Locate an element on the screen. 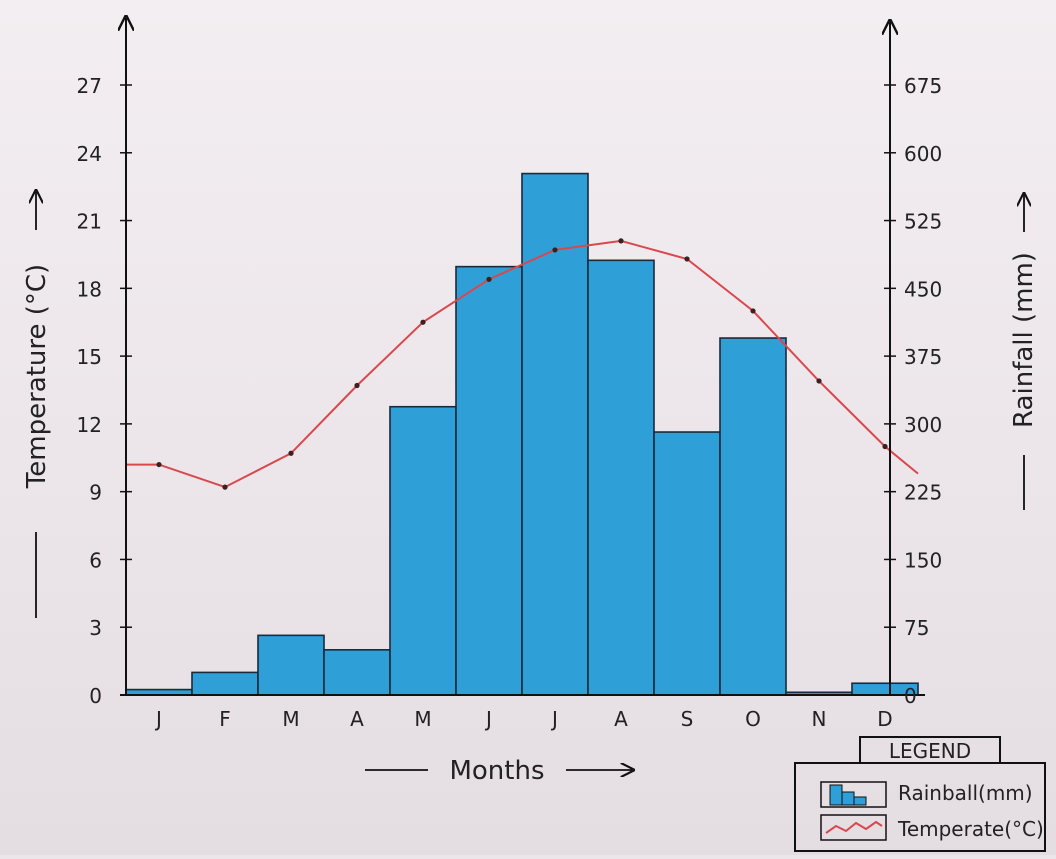 The height and width of the screenshot is (859, 1056). right-axis-title: Rainfall (mm) is located at coordinates (1024, 340).